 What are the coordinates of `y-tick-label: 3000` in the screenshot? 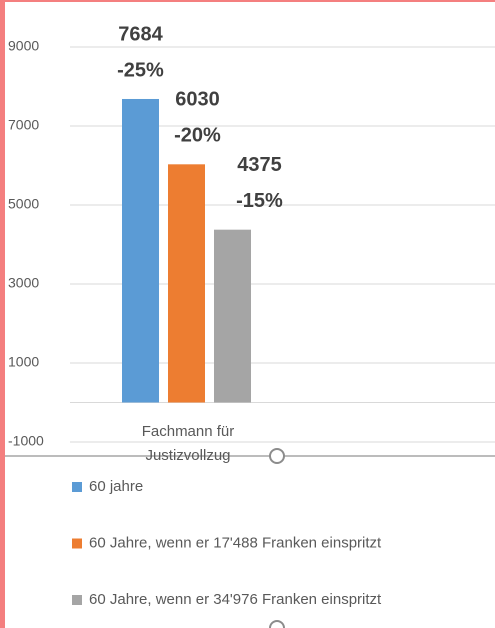 It's located at (23, 283).